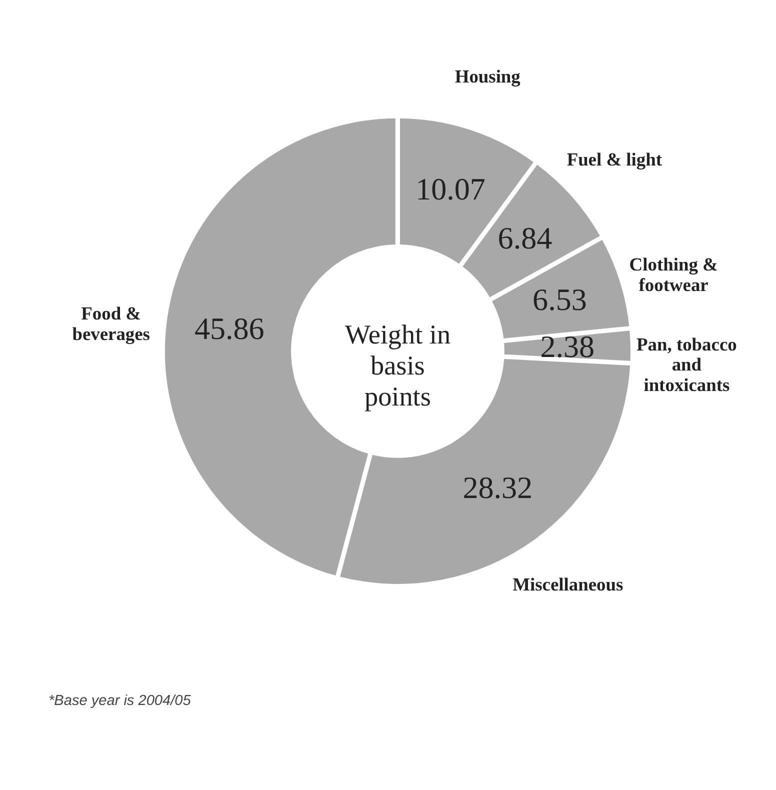 Image resolution: width=776 pixels, height=790 pixels. Describe the element at coordinates (451, 189) in the screenshot. I see `data-label: 10.07` at that location.